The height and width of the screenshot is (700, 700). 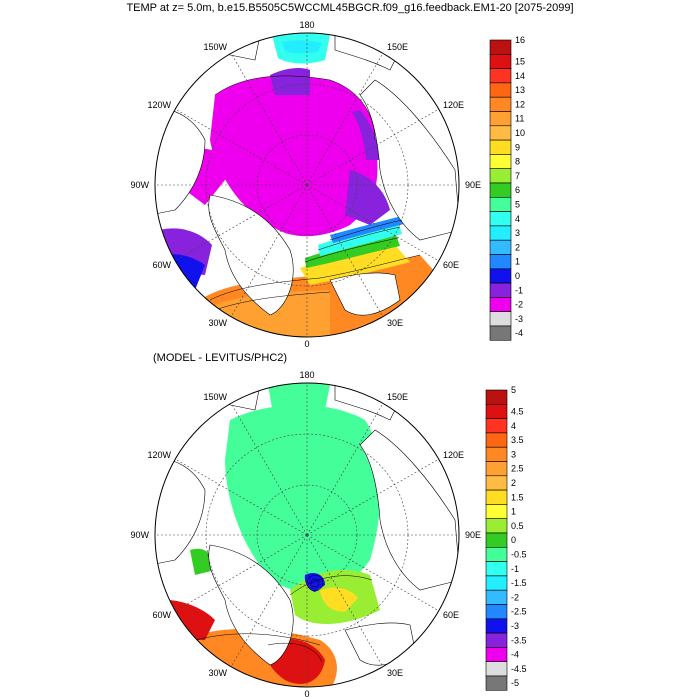 What do you see at coordinates (453, 105) in the screenshot?
I see `top-lon-label: 120E` at bounding box center [453, 105].